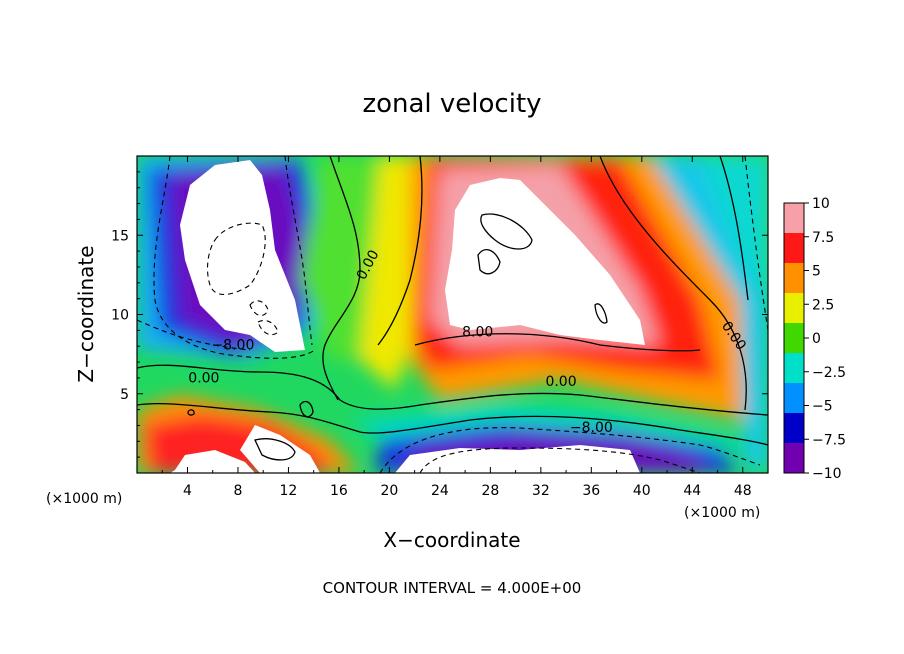  What do you see at coordinates (237, 491) in the screenshot?
I see `x-tick-label: 8` at bounding box center [237, 491].